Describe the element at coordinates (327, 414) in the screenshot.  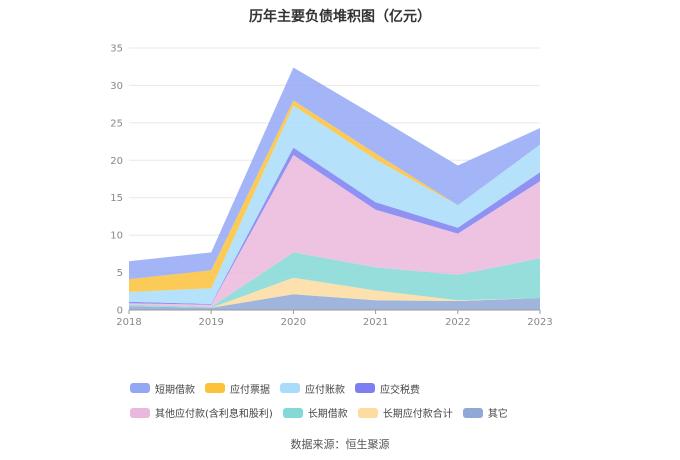
I see `legend-label: 长期借款` at that location.